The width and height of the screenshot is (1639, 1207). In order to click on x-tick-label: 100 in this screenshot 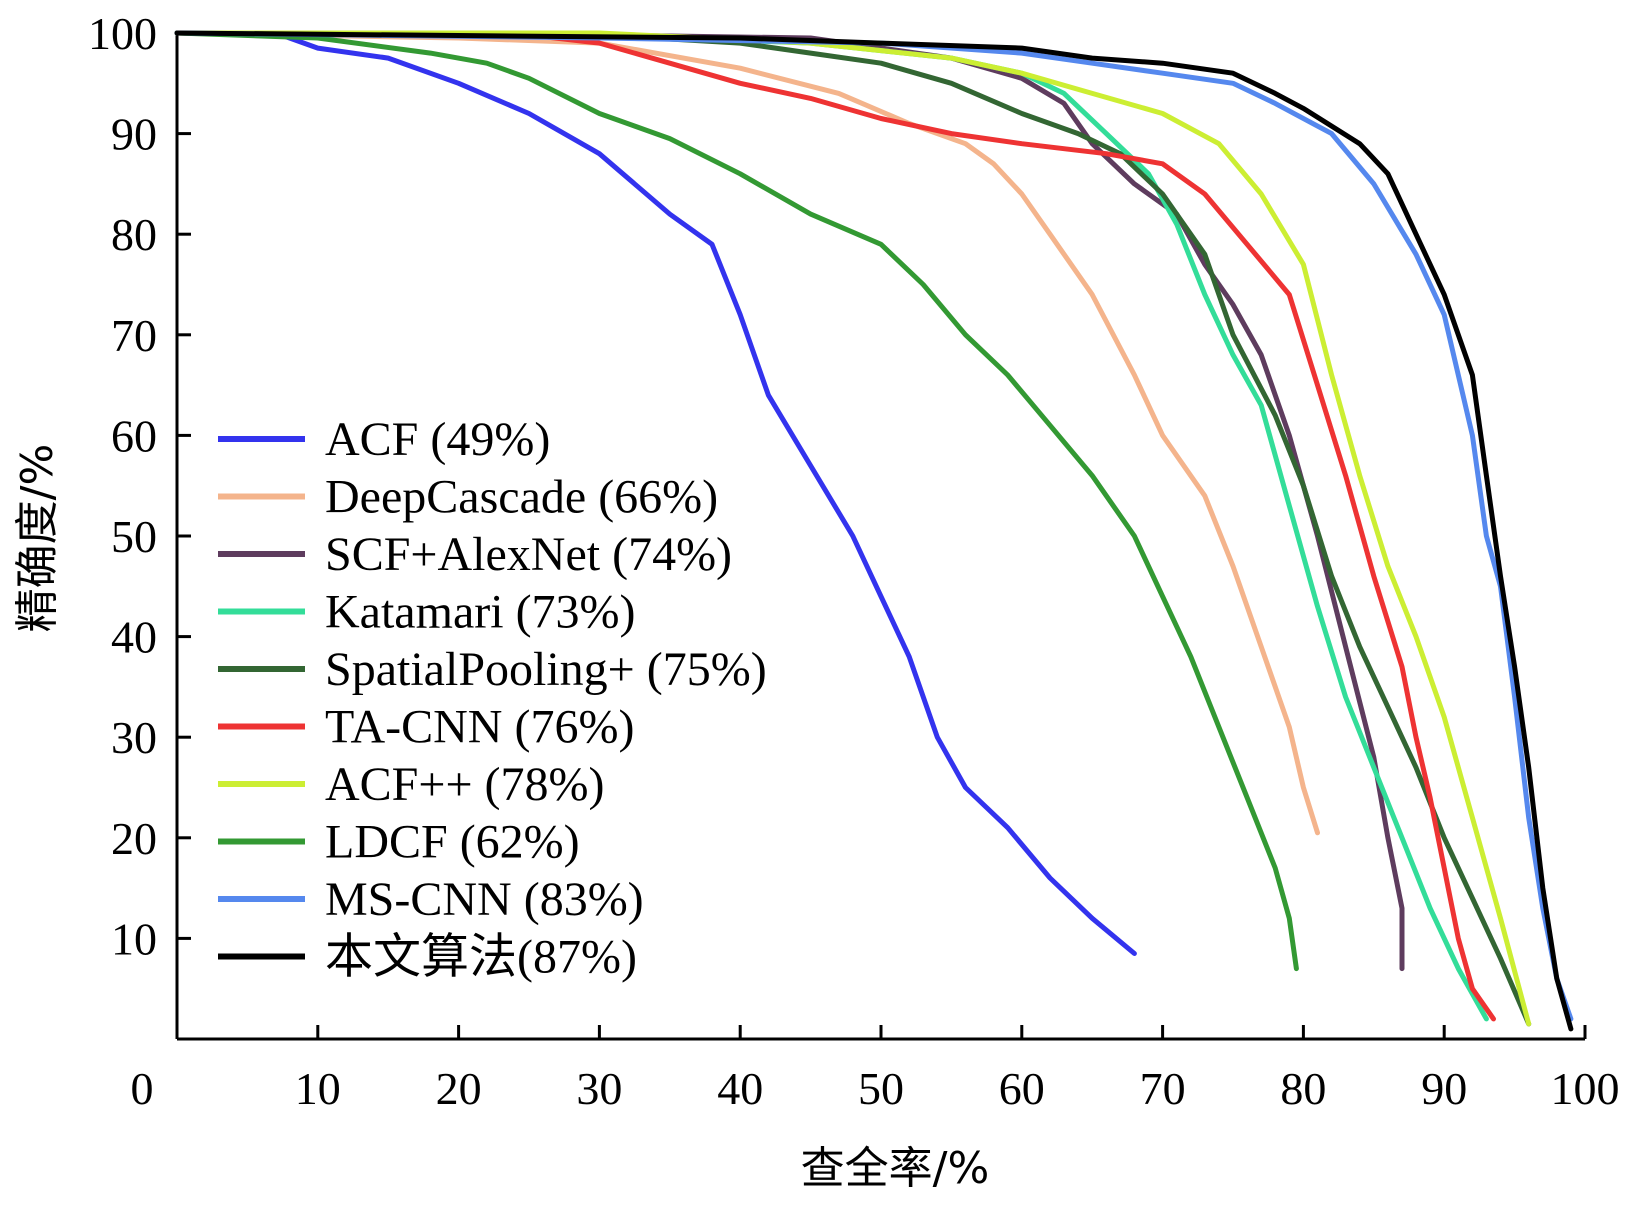, I will do `click(1585, 1088)`.